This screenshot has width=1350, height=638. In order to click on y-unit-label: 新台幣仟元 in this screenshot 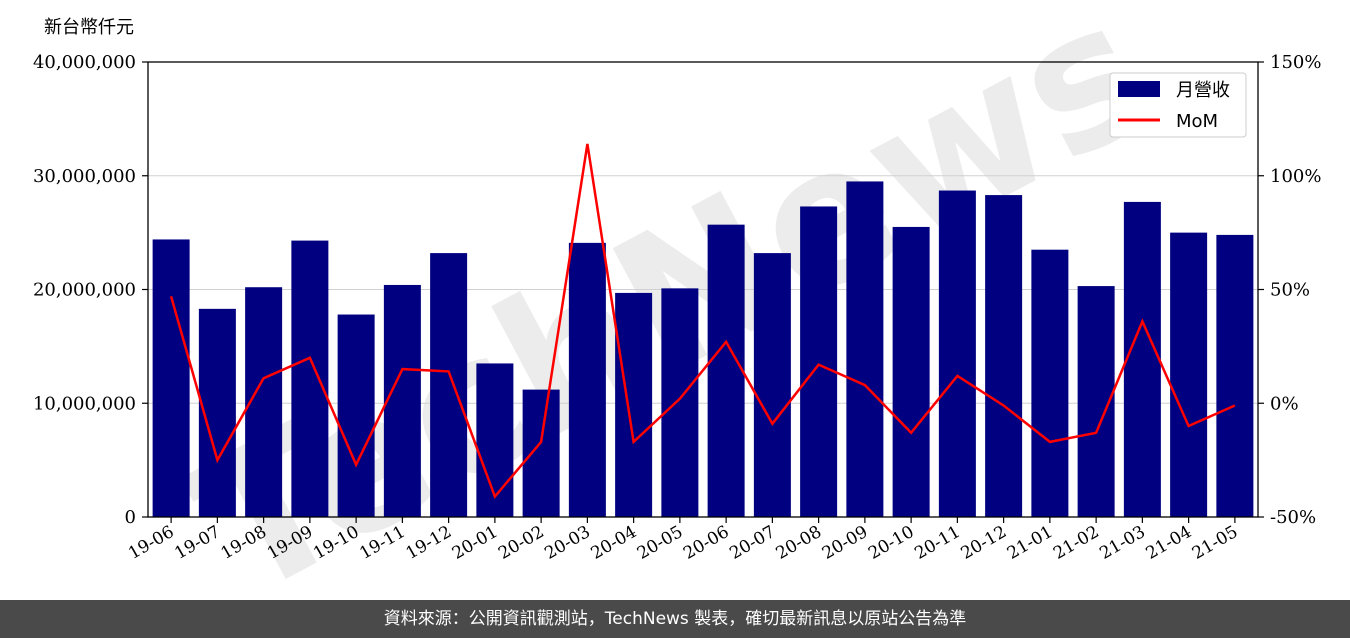, I will do `click(89, 27)`.